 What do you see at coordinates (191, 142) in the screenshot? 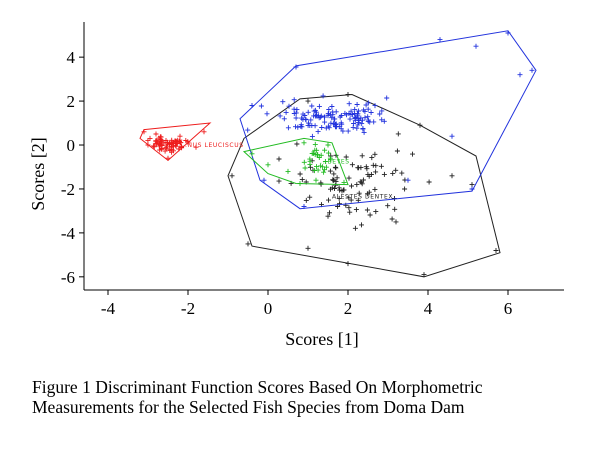
I see `group-0: ...NUS LEUCISCUS` at bounding box center [191, 142].